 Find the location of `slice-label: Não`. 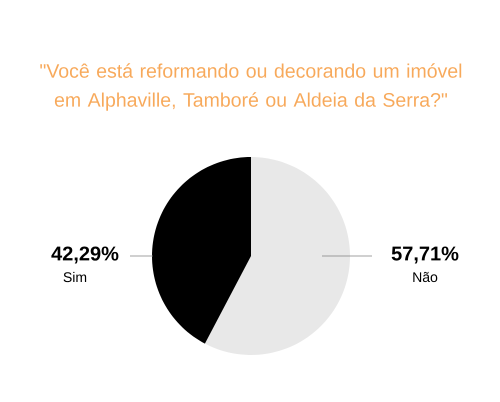

slice-label: Não is located at coordinates (425, 277).